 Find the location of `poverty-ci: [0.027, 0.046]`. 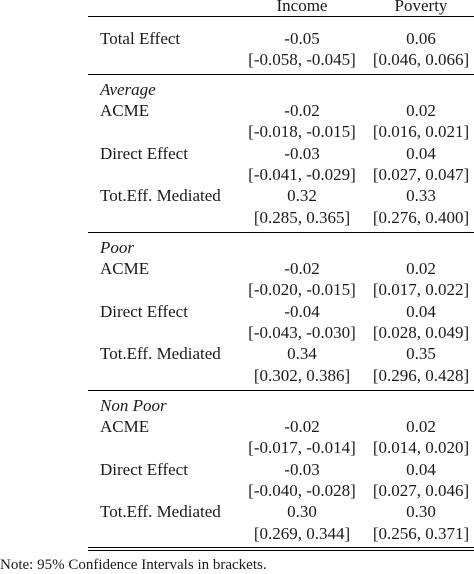

poverty-ci: [0.027, 0.046] is located at coordinates (421, 490).